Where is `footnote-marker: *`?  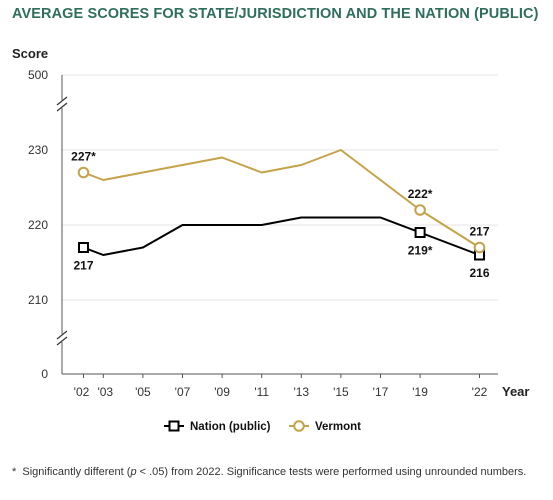 footnote-marker: * is located at coordinates (14, 472).